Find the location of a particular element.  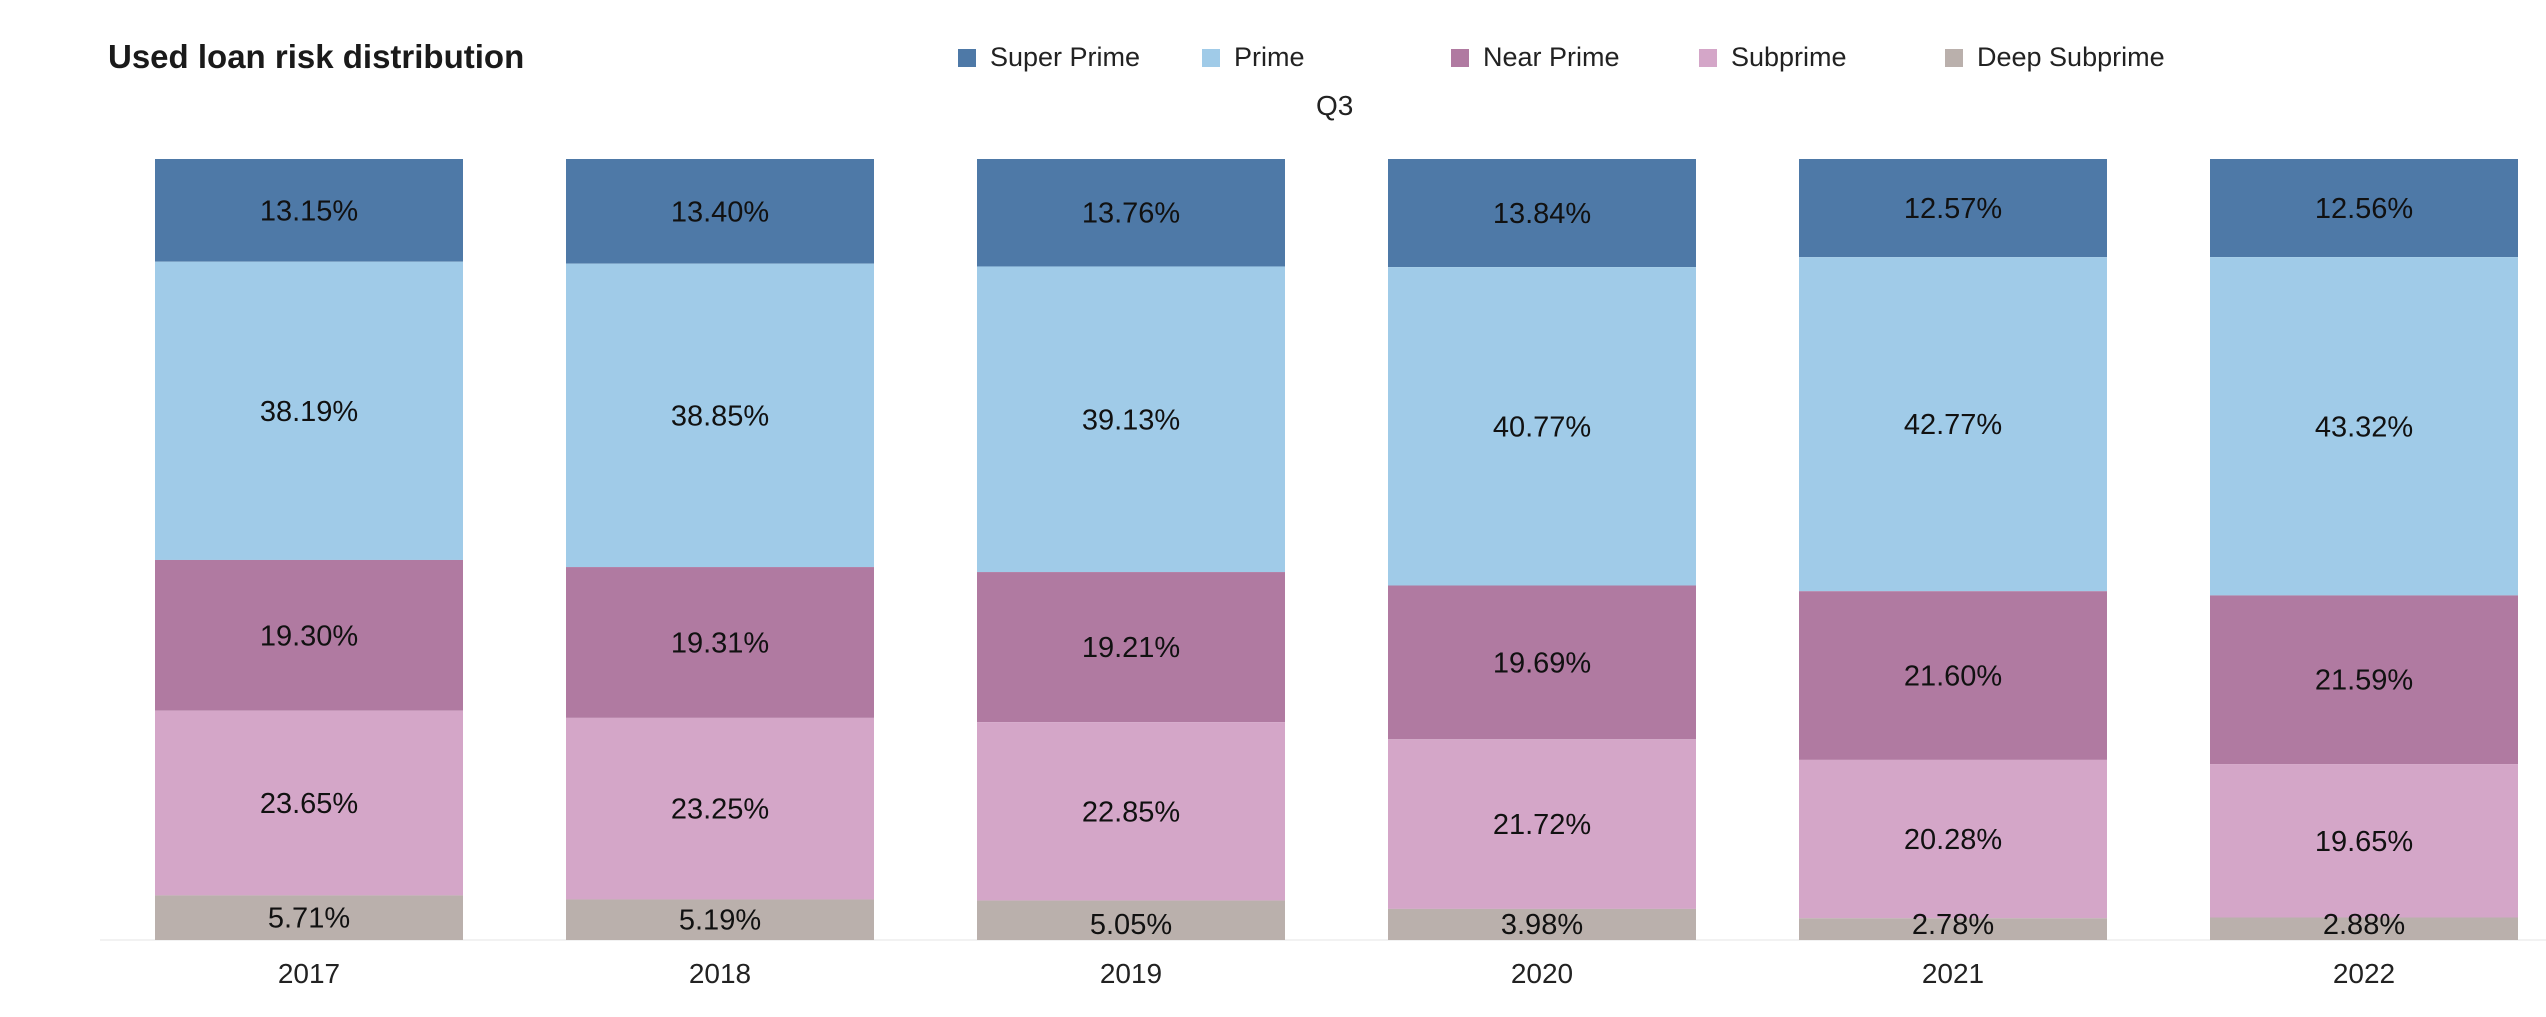

bar-segment-near-prime-2021 is located at coordinates (1953, 675).